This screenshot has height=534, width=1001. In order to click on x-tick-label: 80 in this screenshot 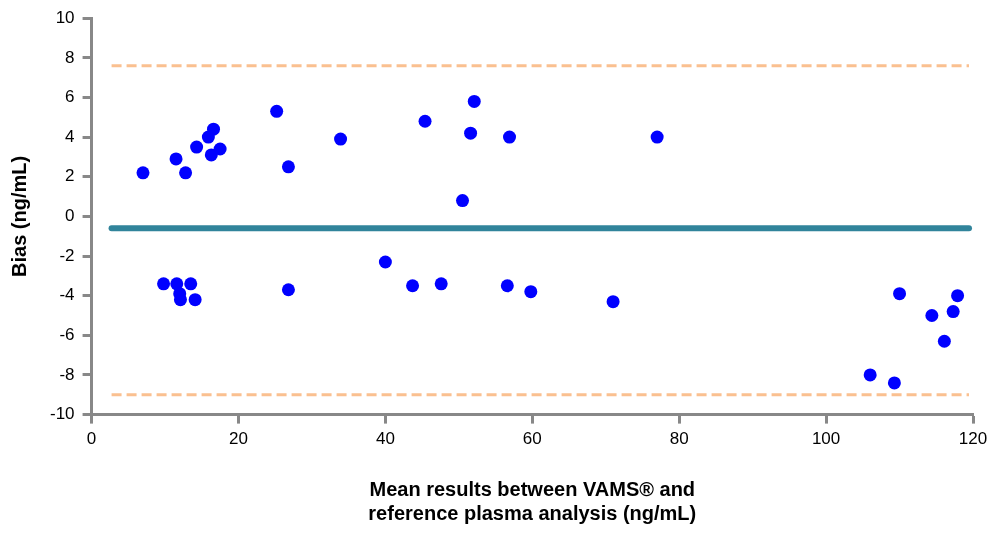, I will do `click(679, 439)`.